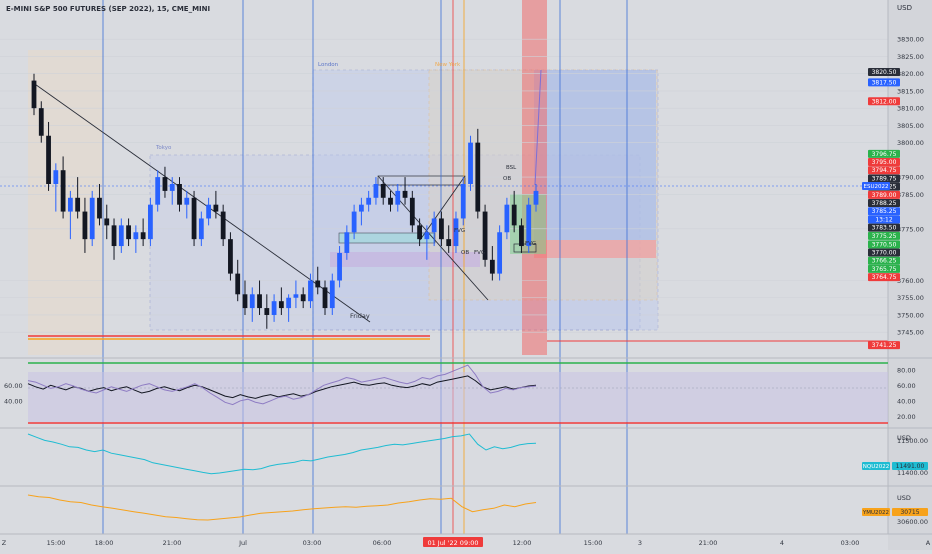  Describe the element at coordinates (884, 261) in the screenshot. I see `price-tag-label: 3766.25` at that location.